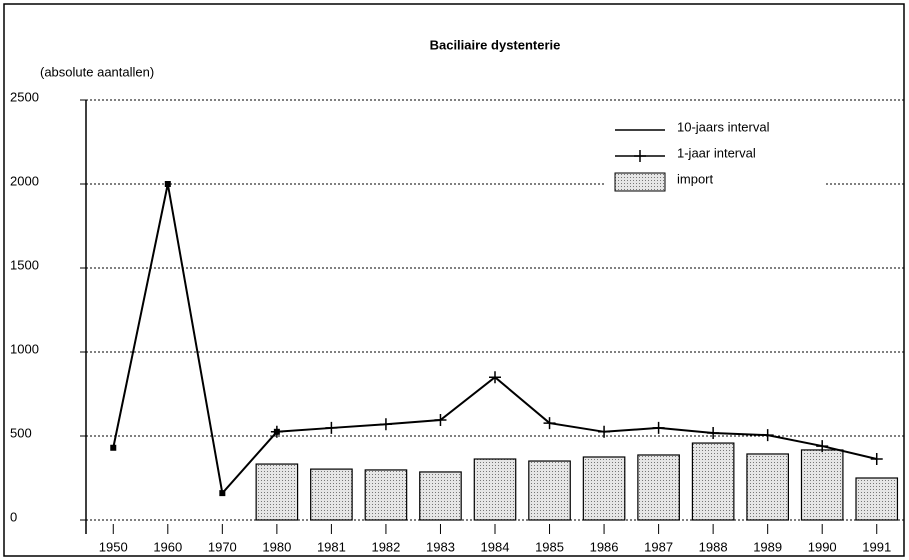 The image size is (909, 560). Describe the element at coordinates (495, 44) in the screenshot. I see `chart-title: Baciliaire dystenterie` at that location.